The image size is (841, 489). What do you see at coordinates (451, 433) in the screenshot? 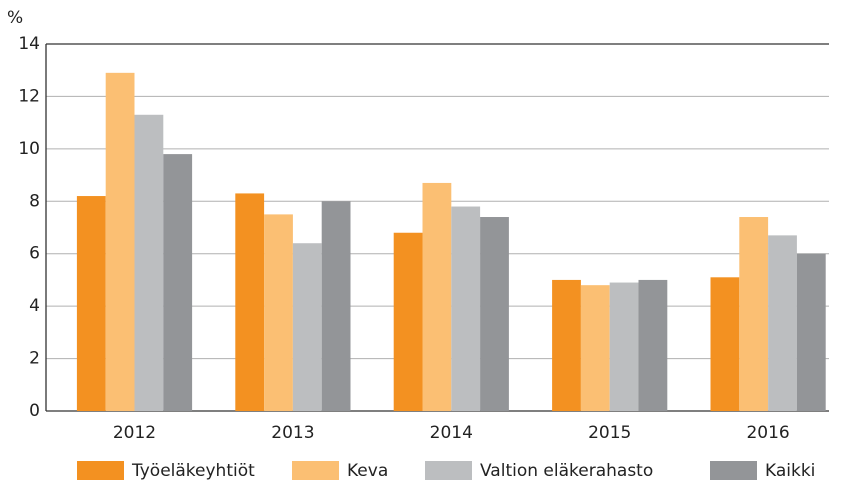
I see `x-tick-label: 2014` at bounding box center [451, 433].